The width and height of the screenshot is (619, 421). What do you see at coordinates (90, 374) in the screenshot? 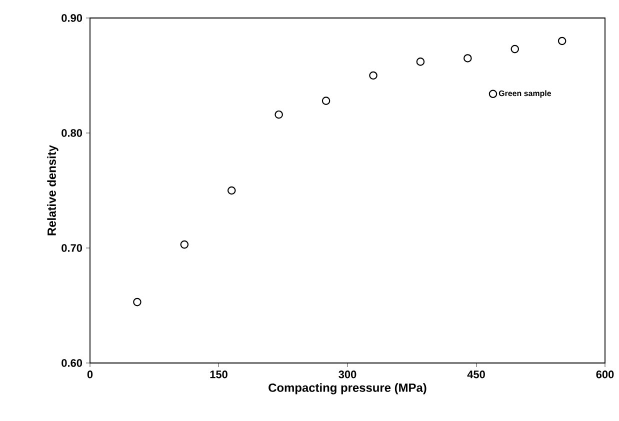
I see `x-tick-label: 0` at bounding box center [90, 374].